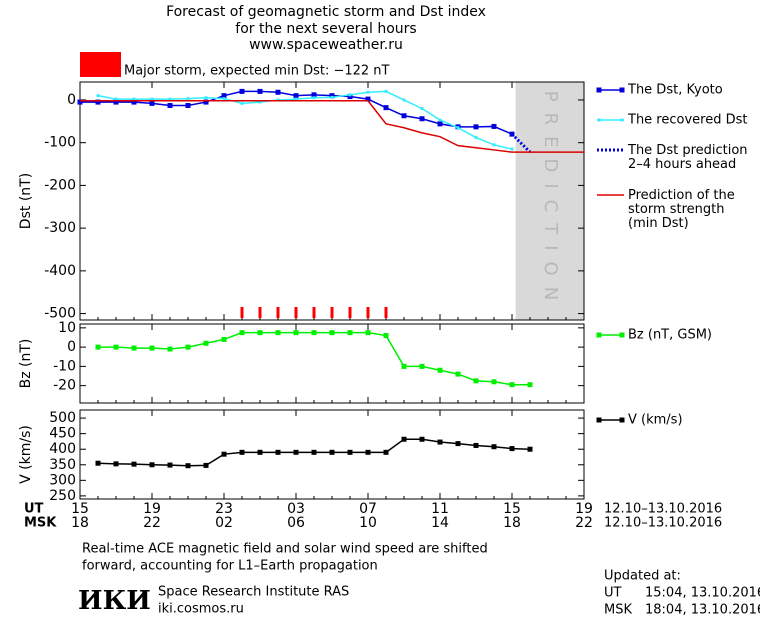 This screenshot has height=620, width=760. What do you see at coordinates (224, 523) in the screenshot?
I see `msk-tick-label: 02` at bounding box center [224, 523].